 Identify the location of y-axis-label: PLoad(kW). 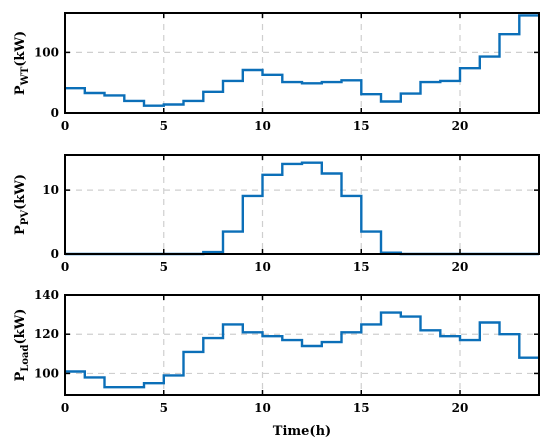
(22, 345).